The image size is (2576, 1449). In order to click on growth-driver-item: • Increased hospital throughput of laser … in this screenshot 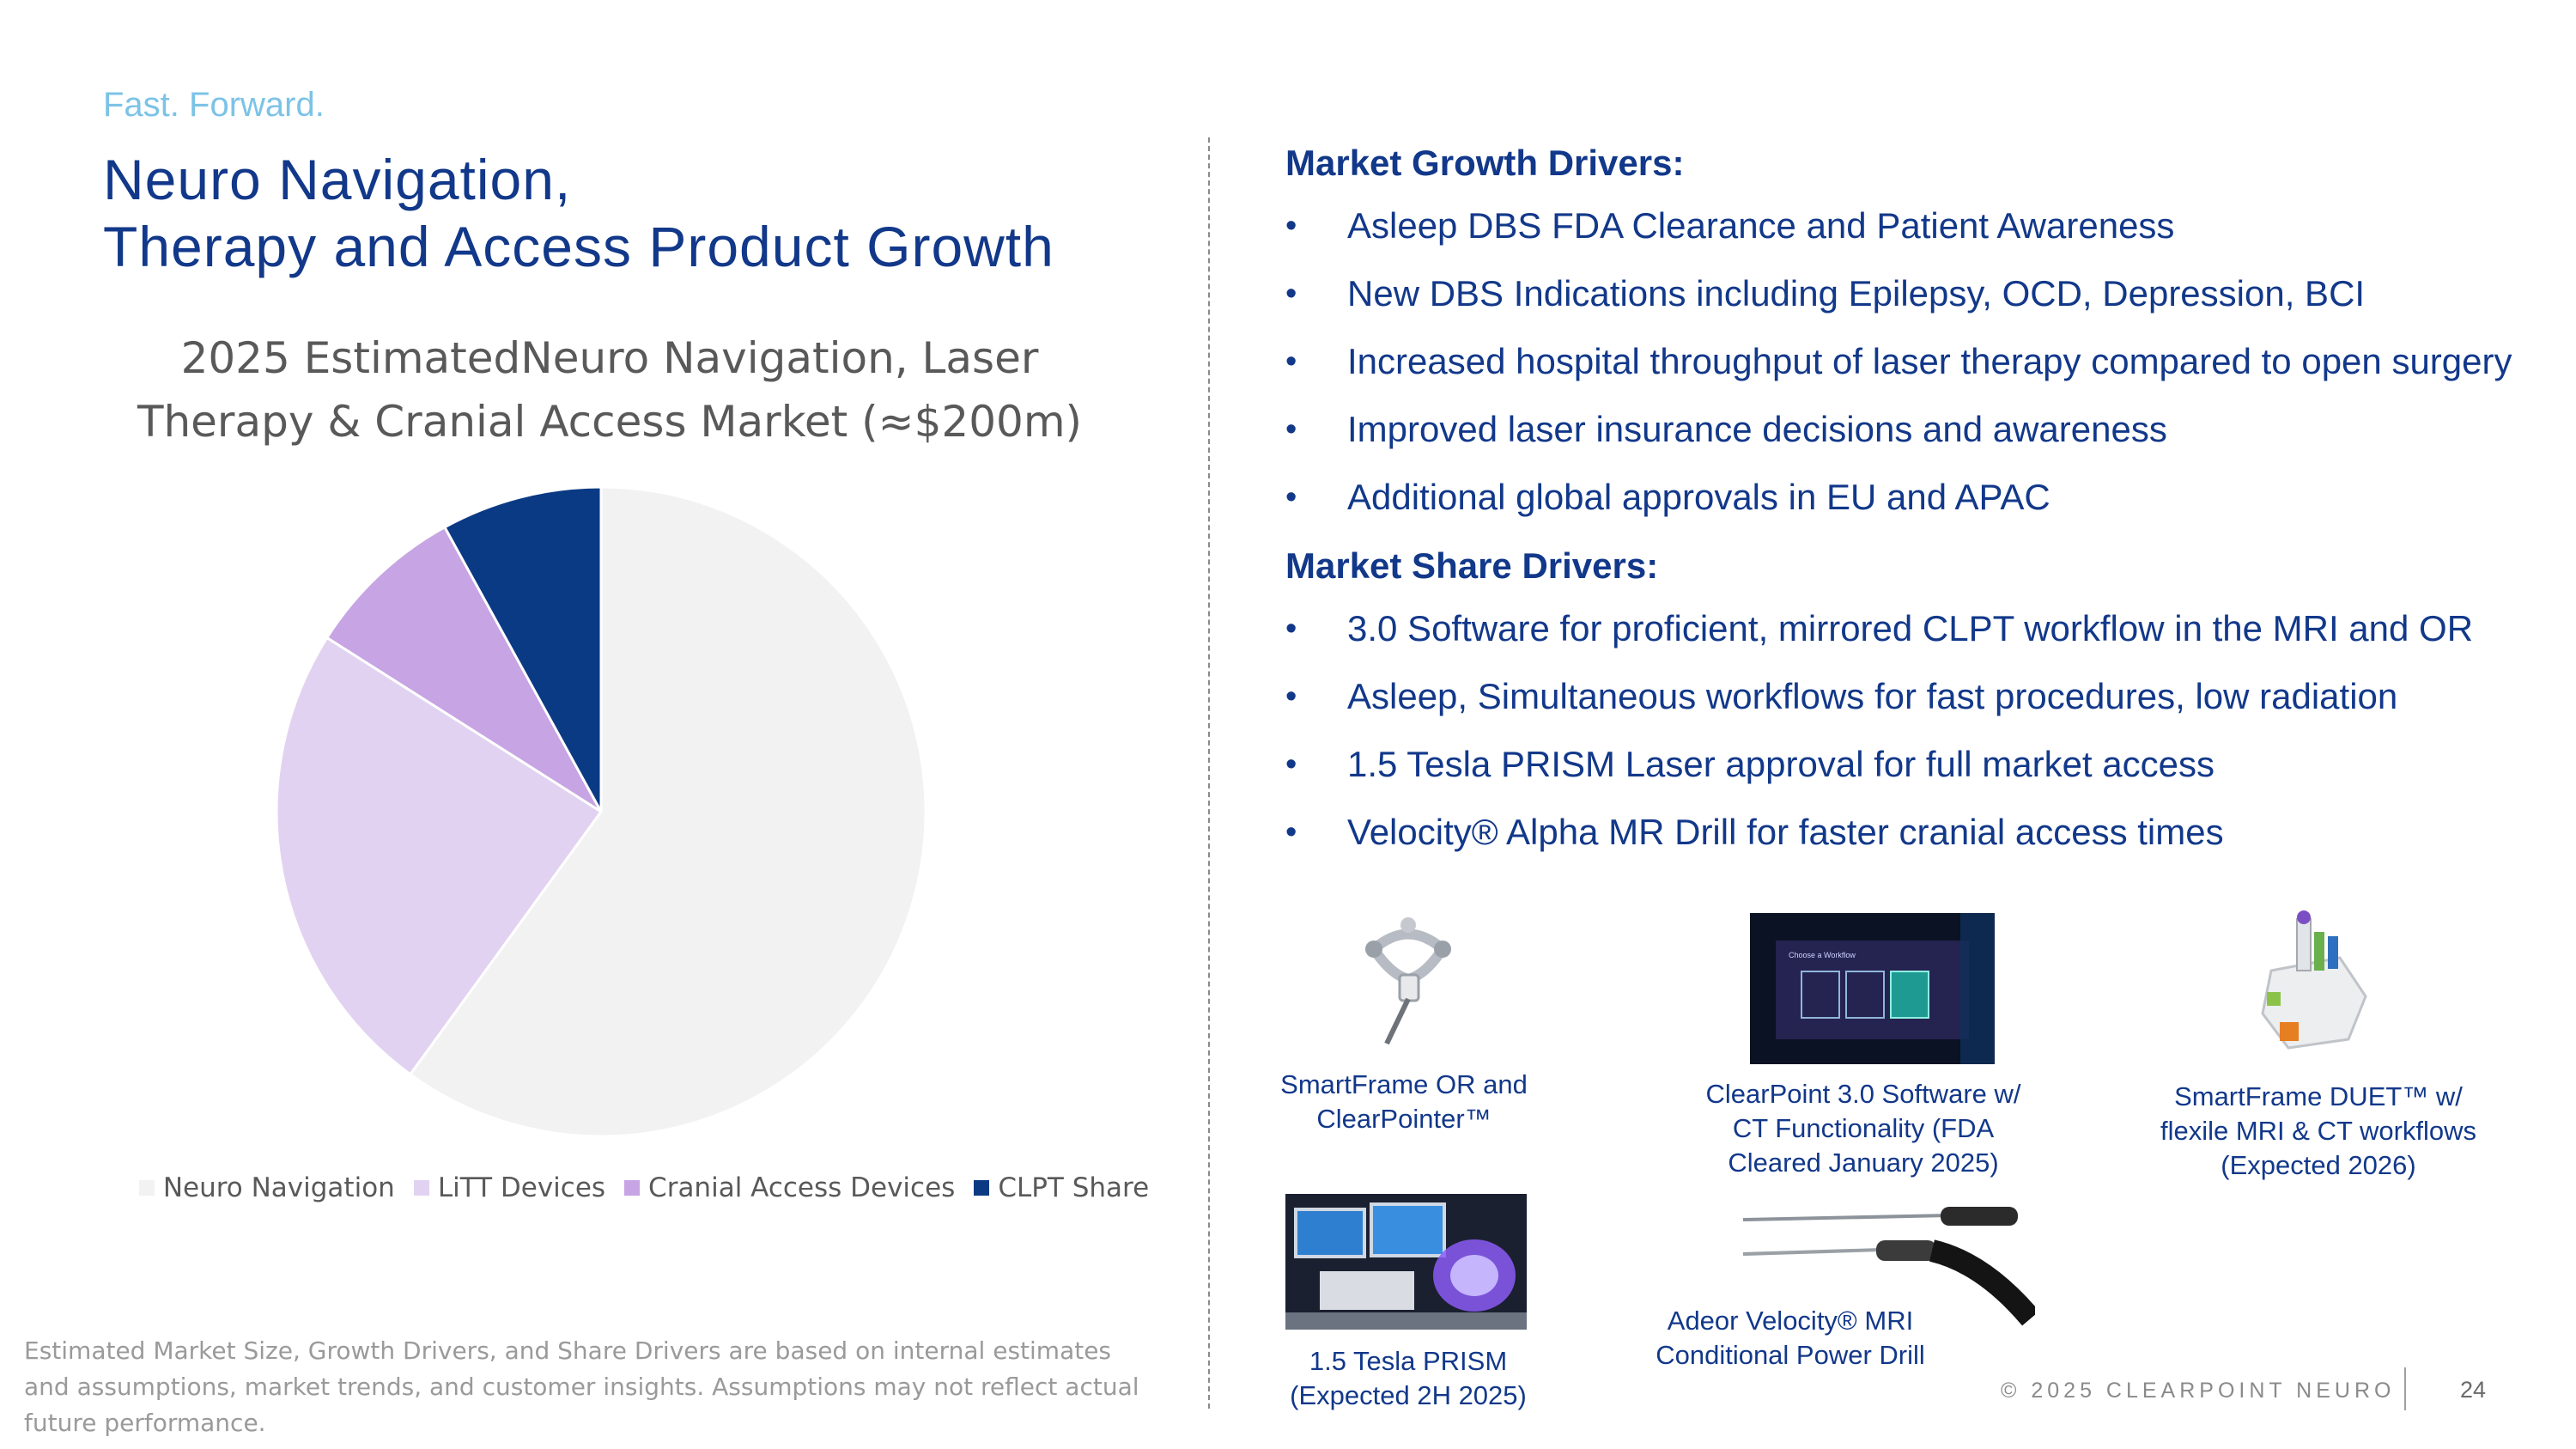, I will do `click(1921, 361)`.